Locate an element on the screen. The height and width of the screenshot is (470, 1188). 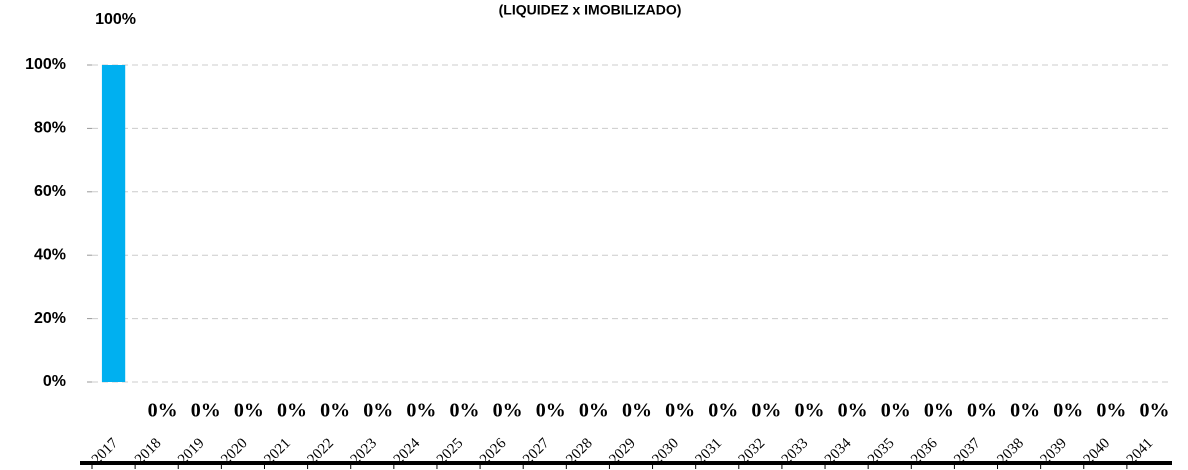
chart-title: (LIQUIDEZ x IMOBILIZADO) is located at coordinates (590, 10).